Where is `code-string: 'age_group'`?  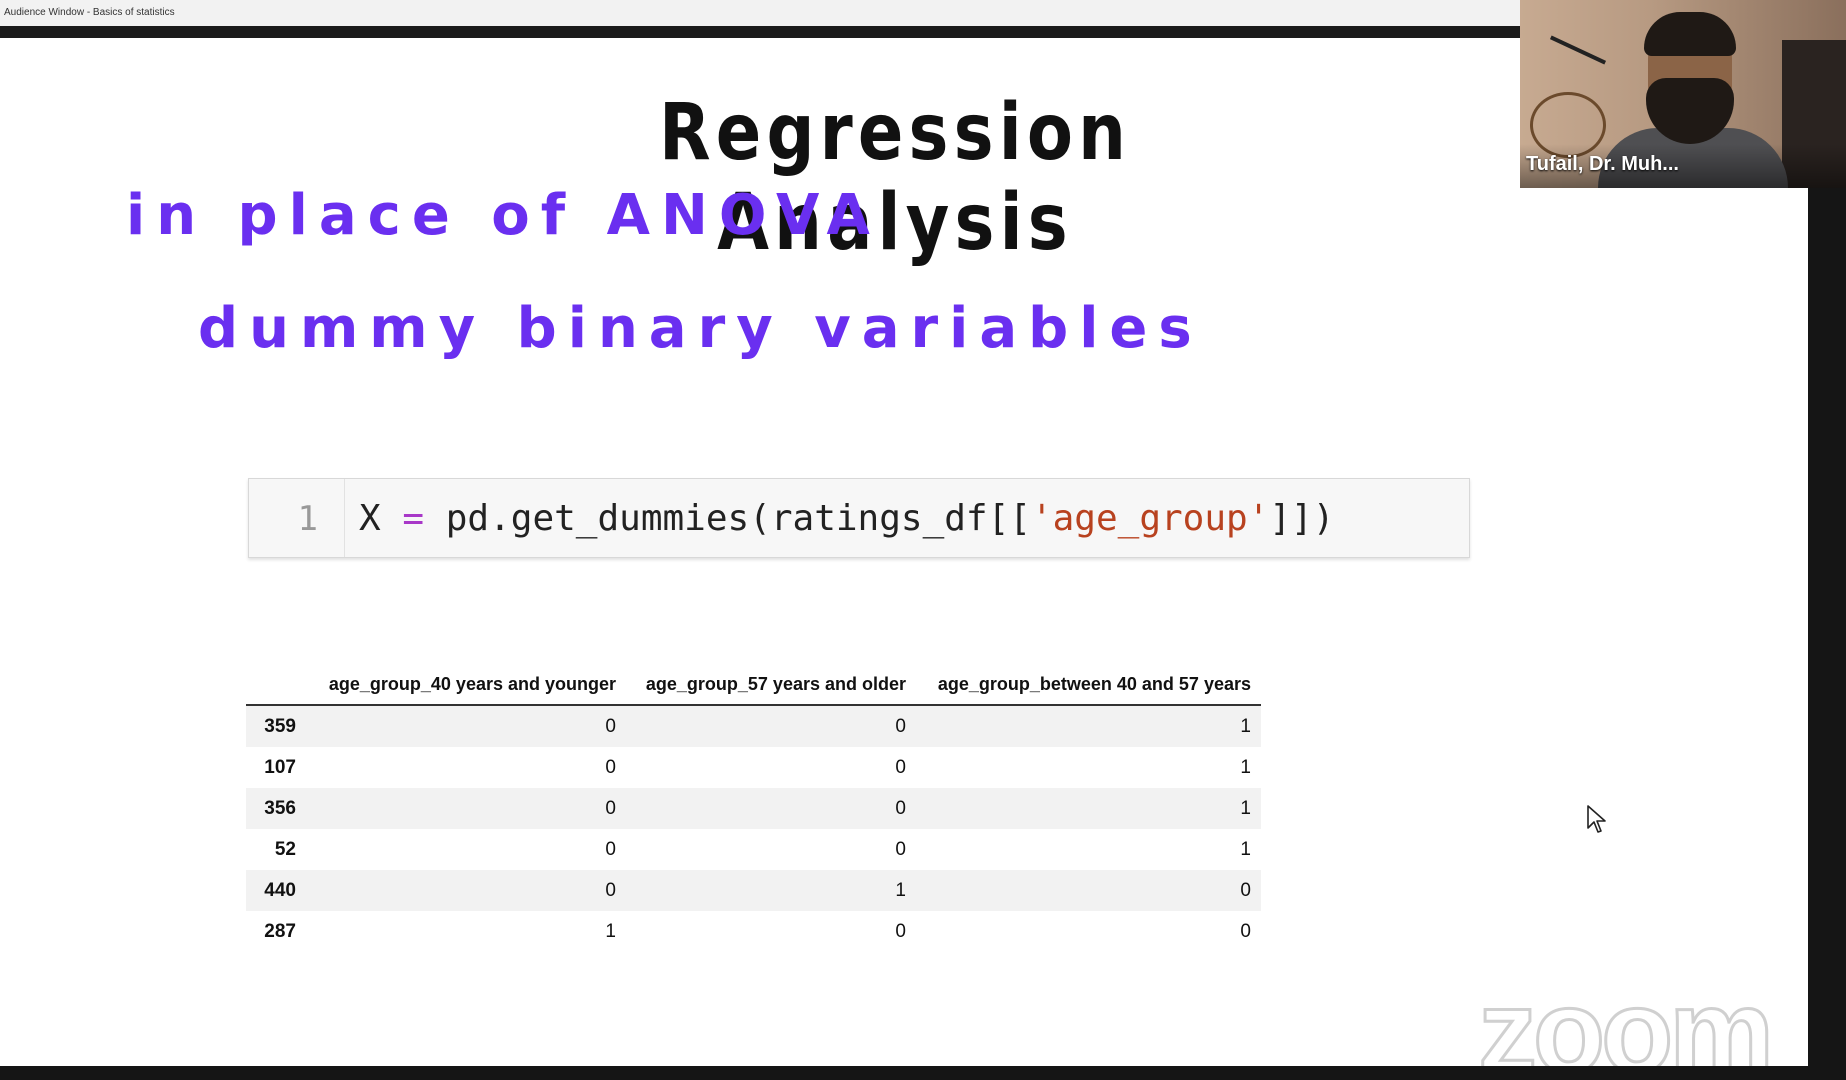 code-string: 'age_group' is located at coordinates (1150, 518).